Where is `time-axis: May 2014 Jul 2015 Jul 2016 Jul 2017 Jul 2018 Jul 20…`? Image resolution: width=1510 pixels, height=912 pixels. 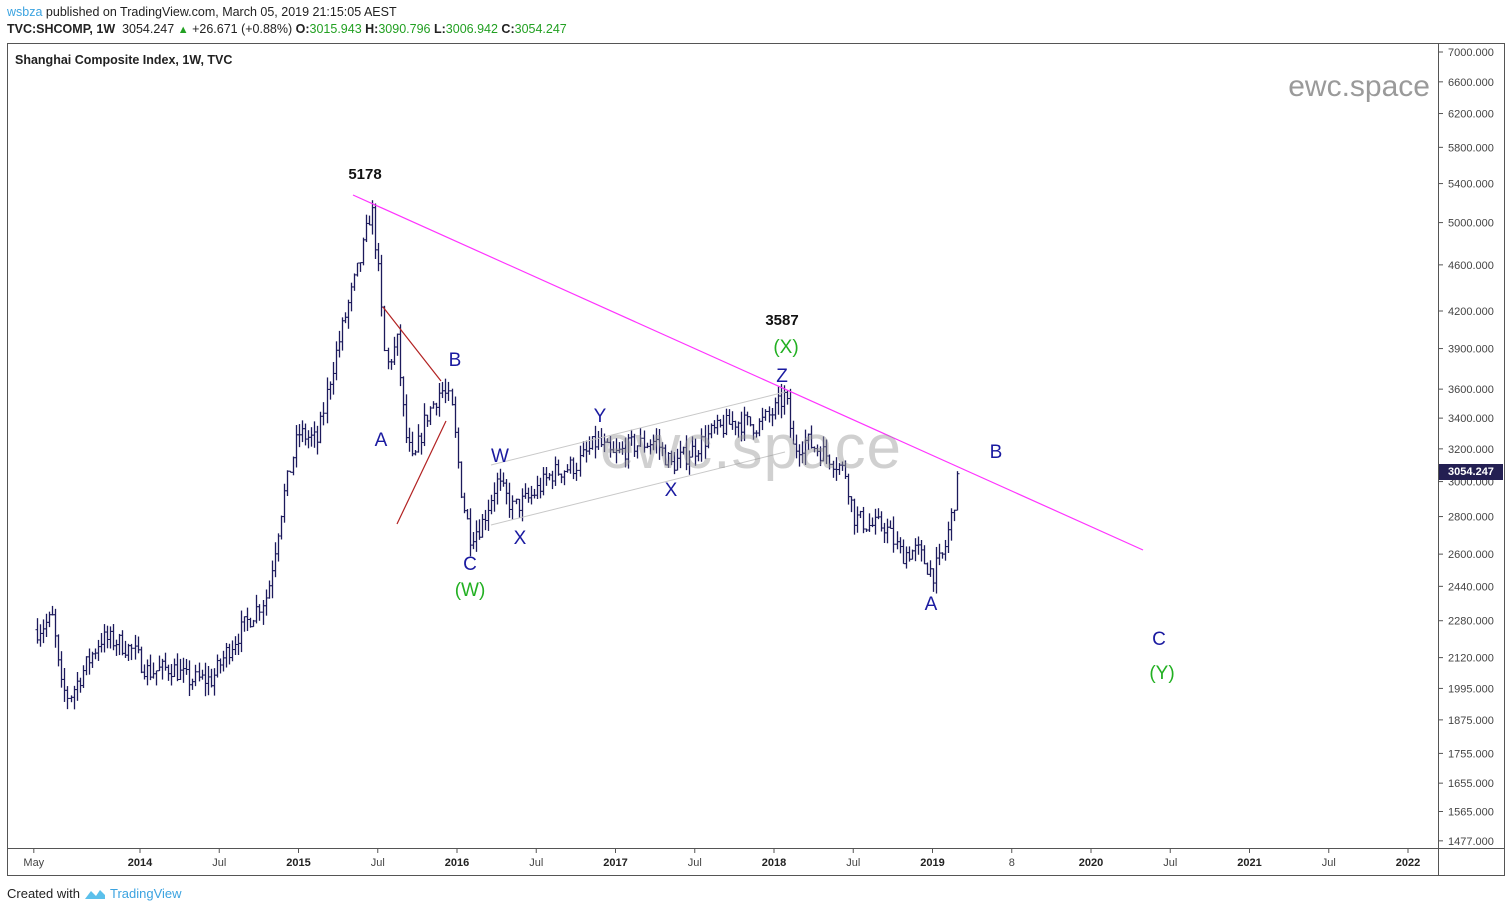 time-axis: May 2014 Jul 2015 Jul 2016 Jul 2017 Jul 2018 Jul 20… is located at coordinates (721, 858).